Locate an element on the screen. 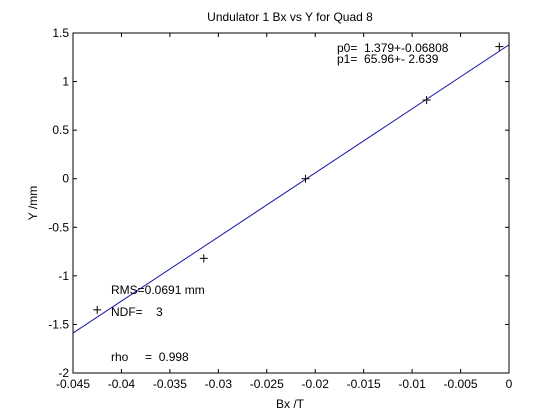  x-tick-label: 0 is located at coordinates (509, 384).